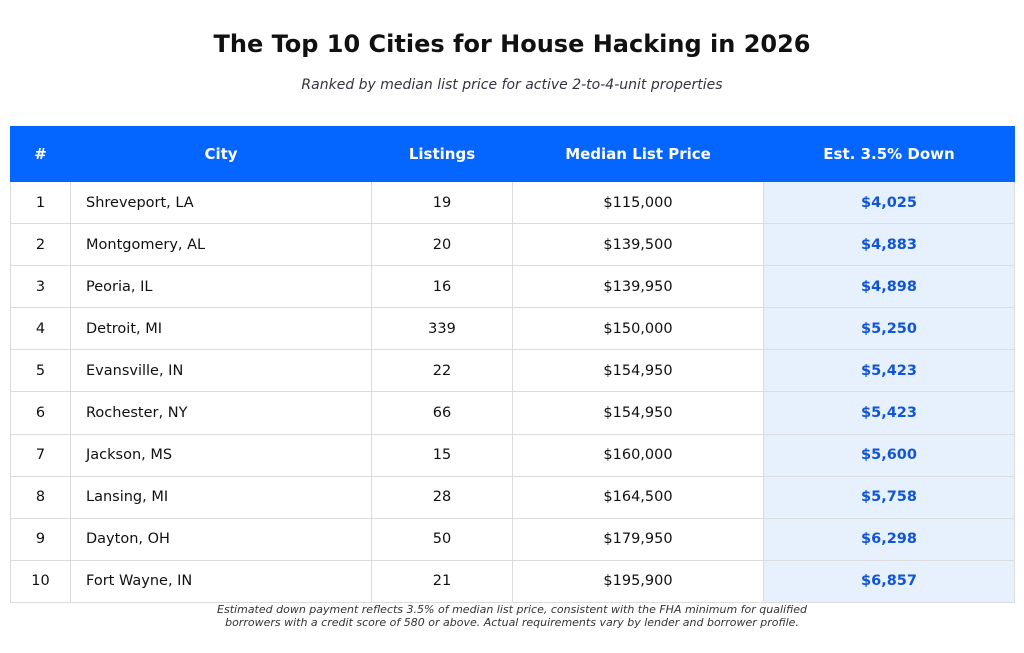 The height and width of the screenshot is (653, 1024). I want to click on cell-rank: 6, so click(40, 413).